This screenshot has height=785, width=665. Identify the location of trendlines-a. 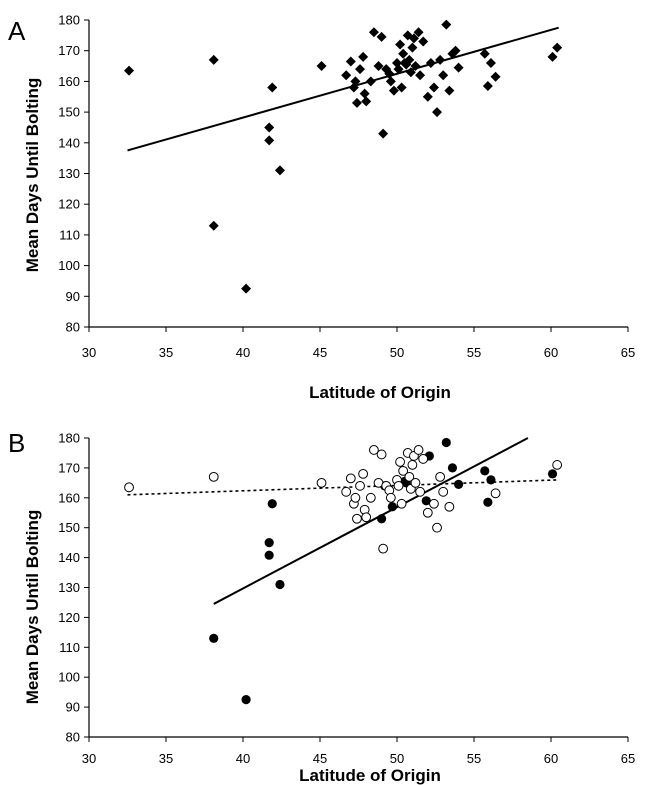
(343, 89).